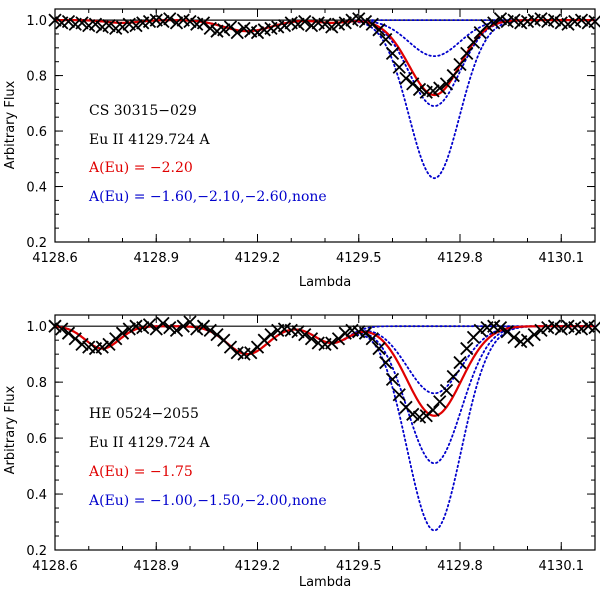 This screenshot has height=592, width=600. What do you see at coordinates (460, 566) in the screenshot?
I see `bottom-x-tick-label: 4129.8` at bounding box center [460, 566].